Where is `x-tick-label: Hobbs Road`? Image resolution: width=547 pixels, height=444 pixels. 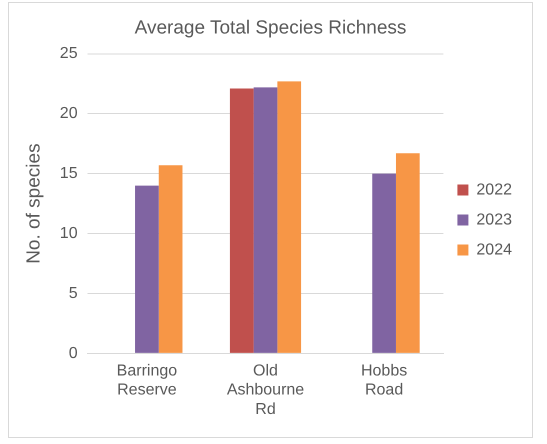
x-tick-label: Hobbs Road is located at coordinates (384, 380).